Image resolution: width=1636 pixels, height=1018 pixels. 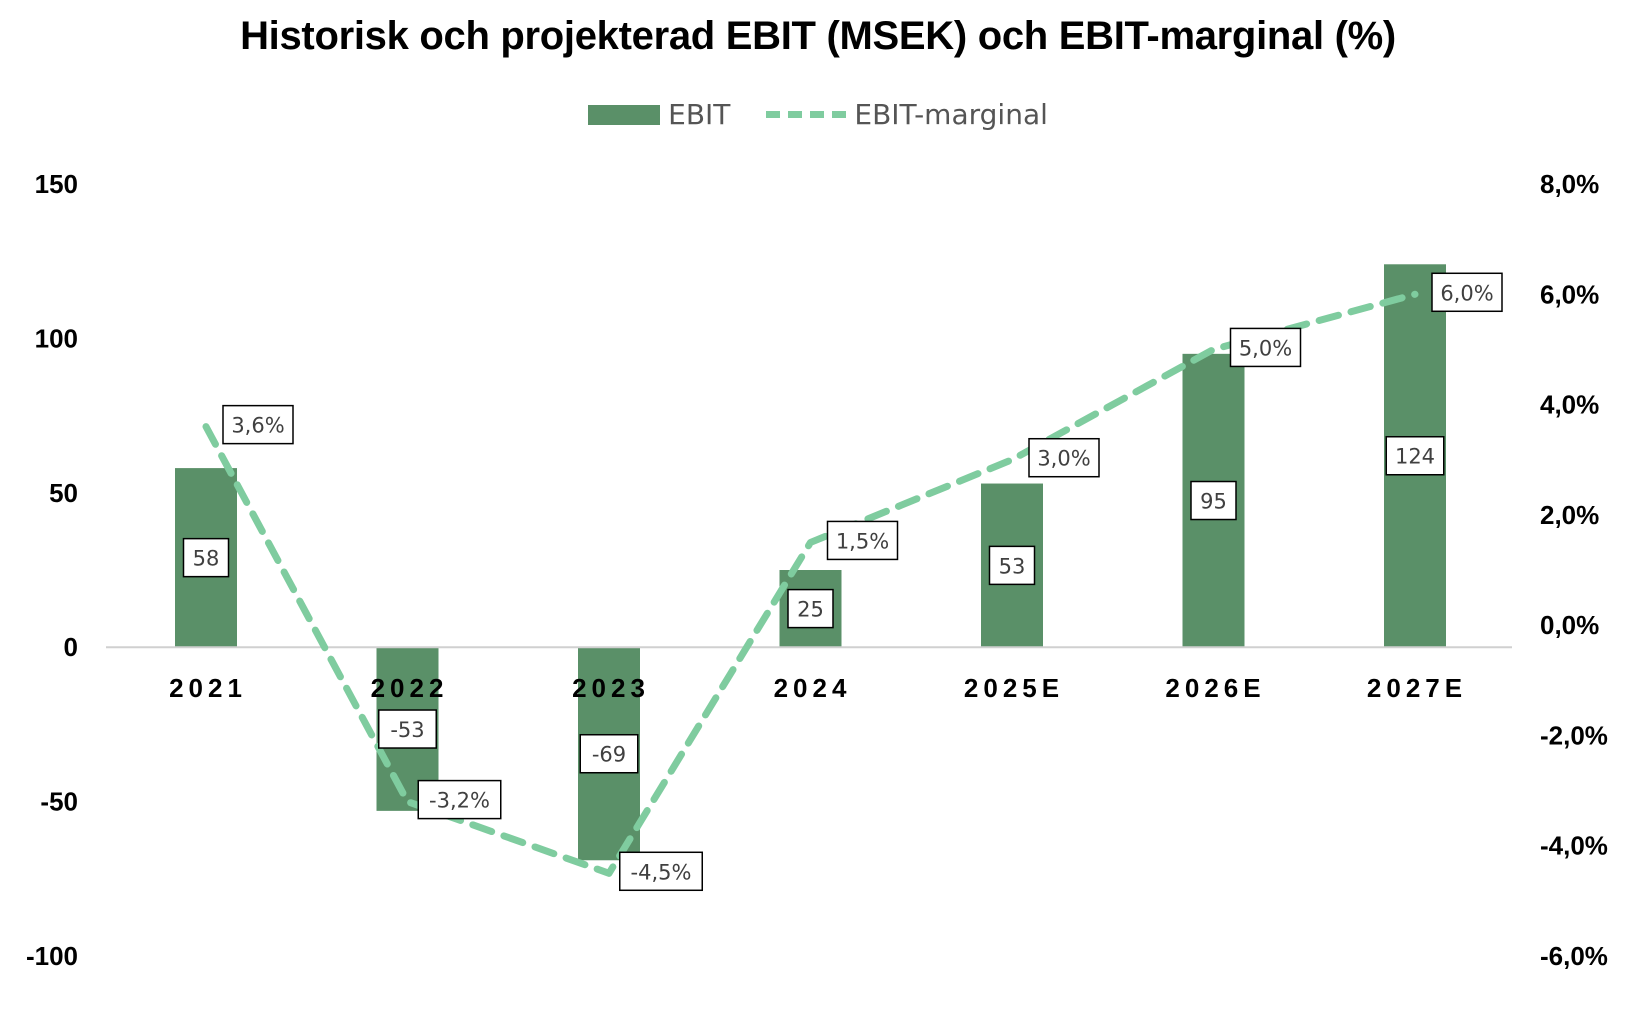 I want to click on y-right-tick-label: 0,0%, so click(x=1569, y=625).